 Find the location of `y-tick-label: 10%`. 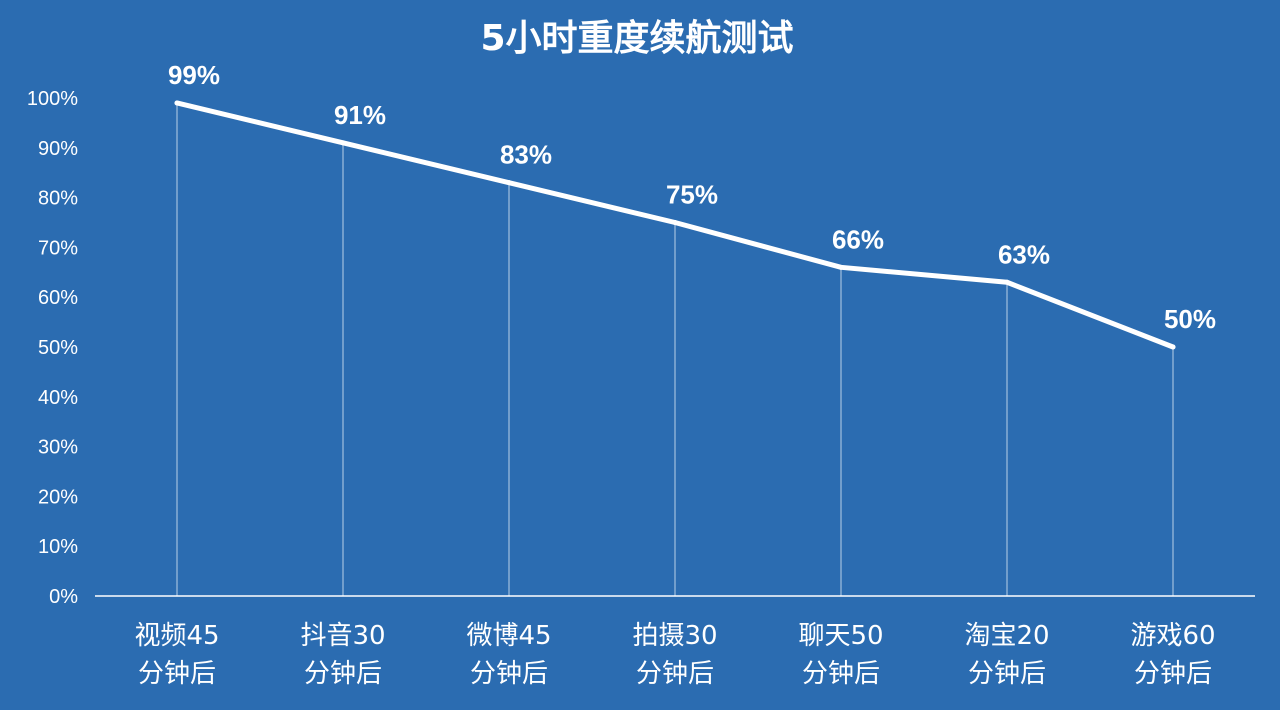

y-tick-label: 10% is located at coordinates (58, 547).